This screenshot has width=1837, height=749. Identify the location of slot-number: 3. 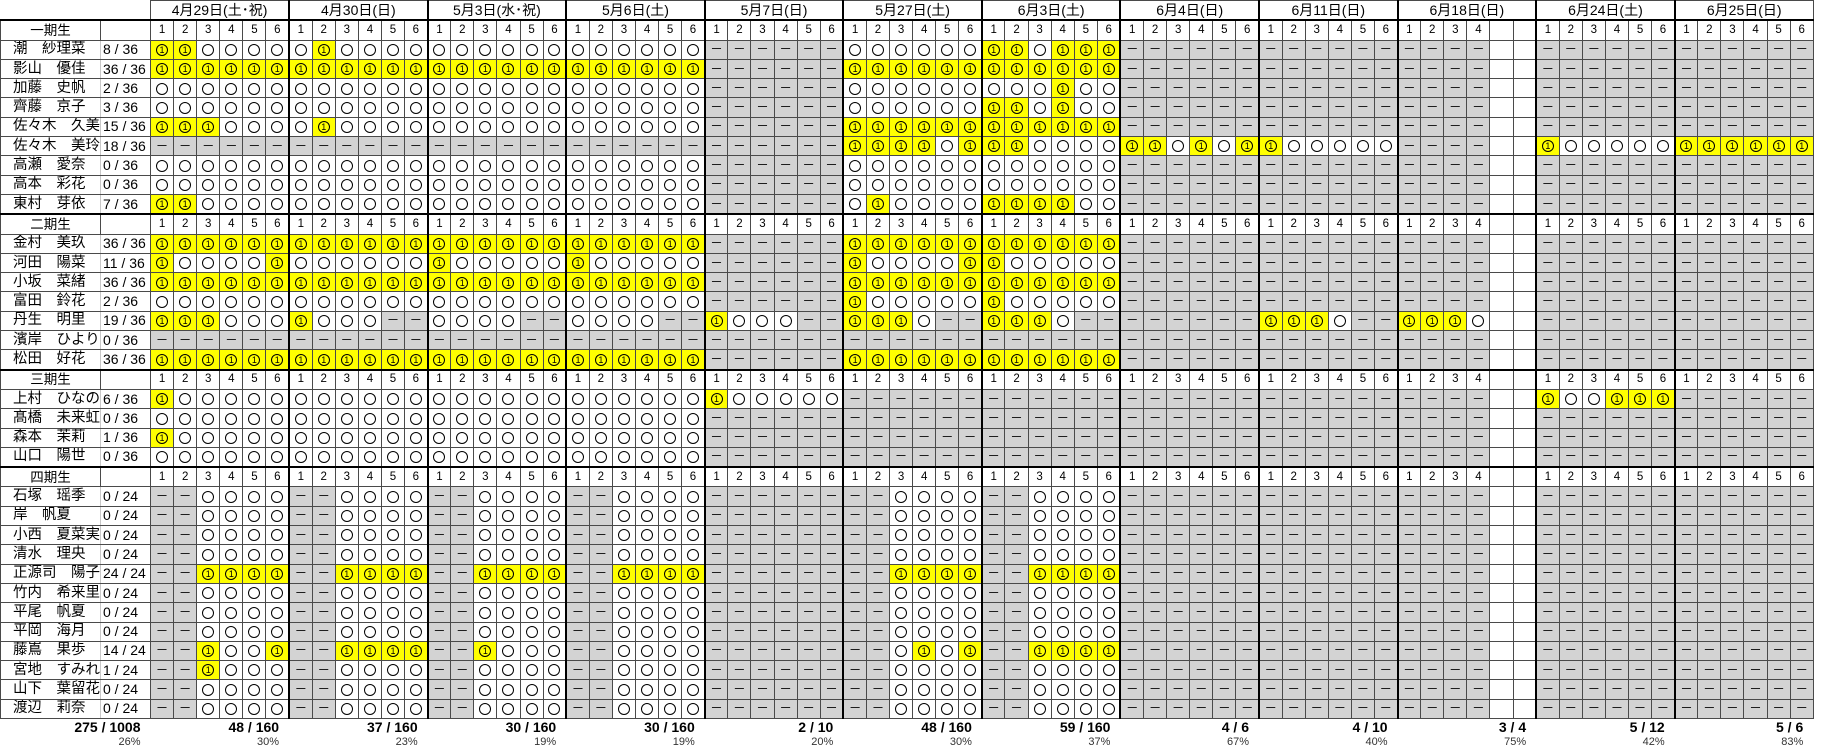
(1039, 30).